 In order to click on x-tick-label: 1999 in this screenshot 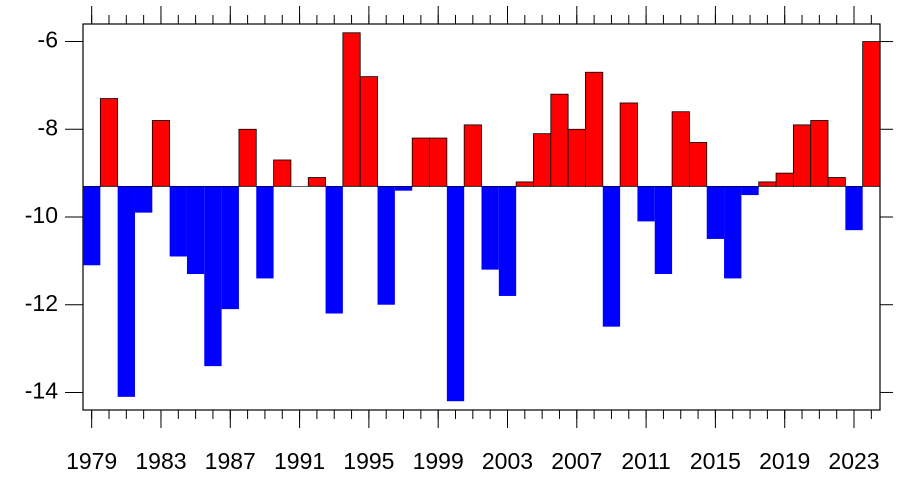, I will do `click(438, 461)`.